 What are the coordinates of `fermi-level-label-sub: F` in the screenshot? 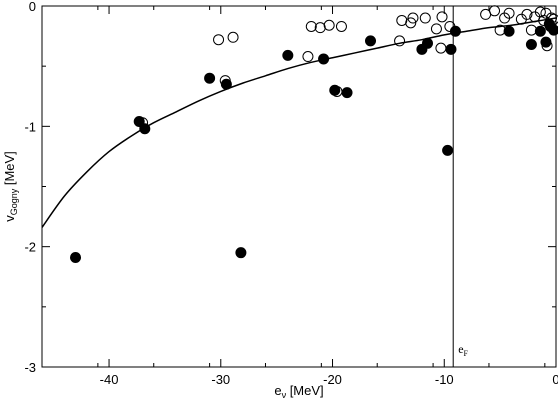 It's located at (466, 353).